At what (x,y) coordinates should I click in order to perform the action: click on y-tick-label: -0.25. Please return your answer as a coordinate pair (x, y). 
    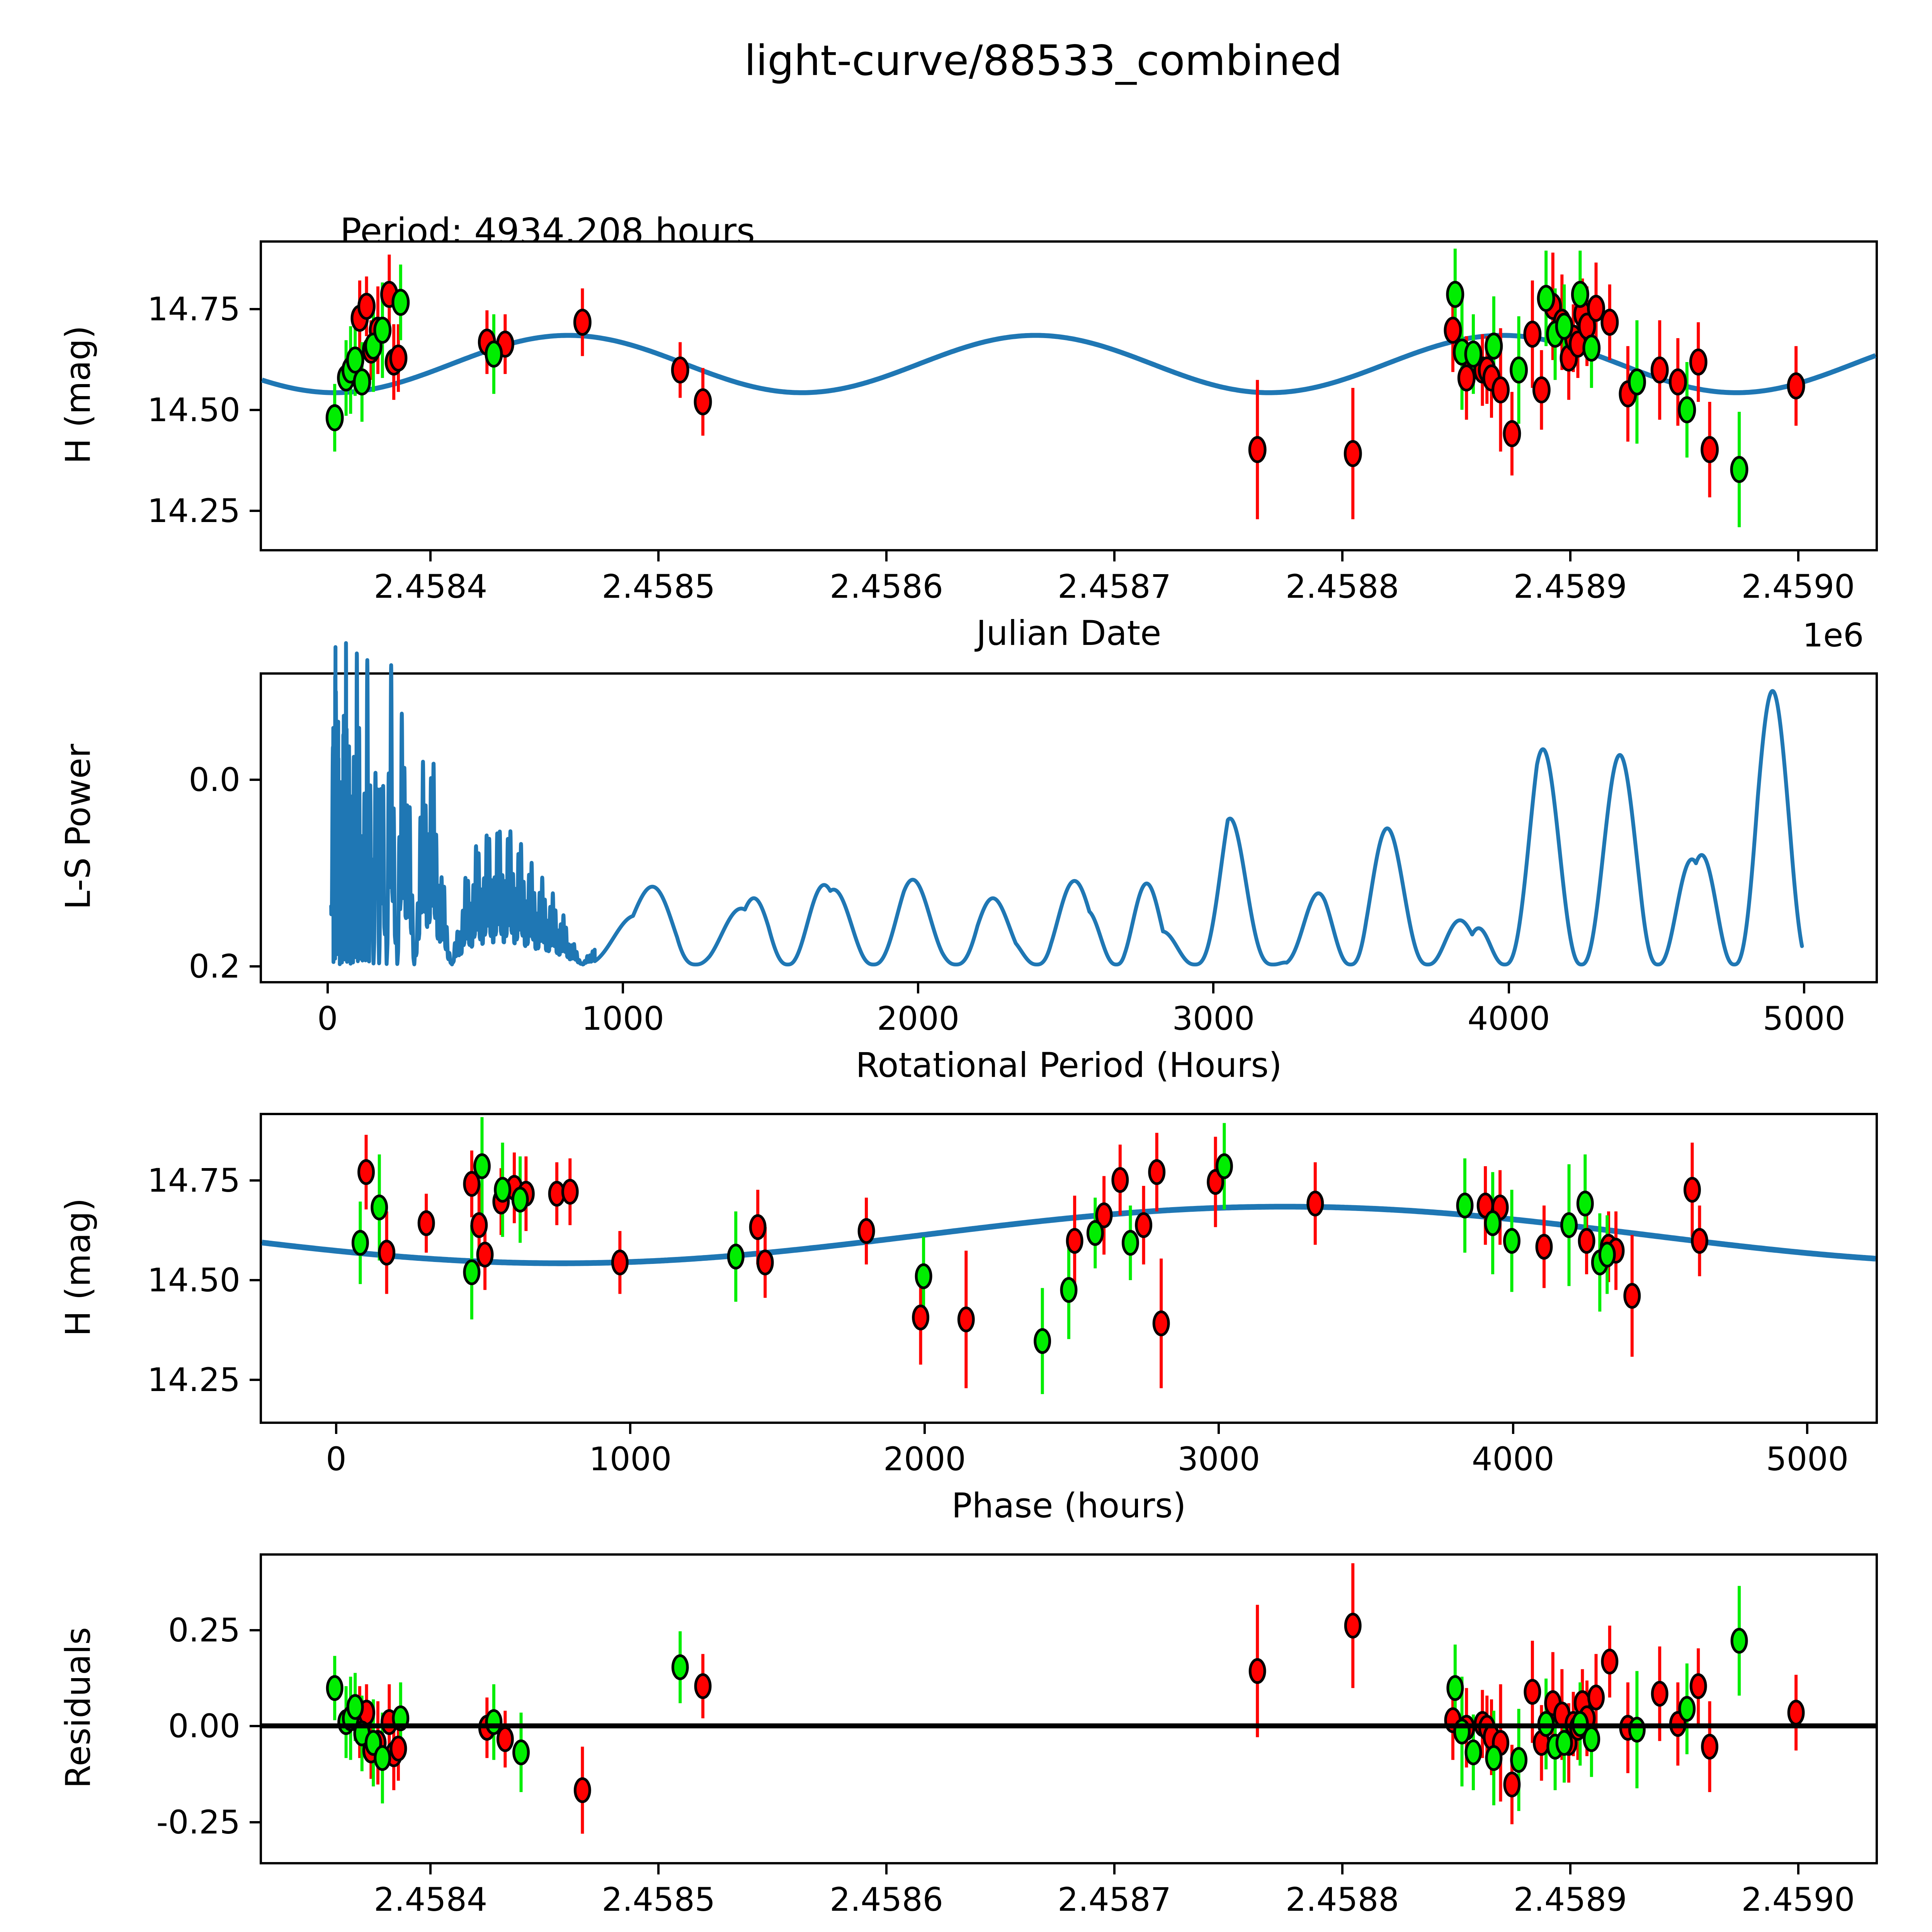
    Looking at the image, I should click on (198, 1822).